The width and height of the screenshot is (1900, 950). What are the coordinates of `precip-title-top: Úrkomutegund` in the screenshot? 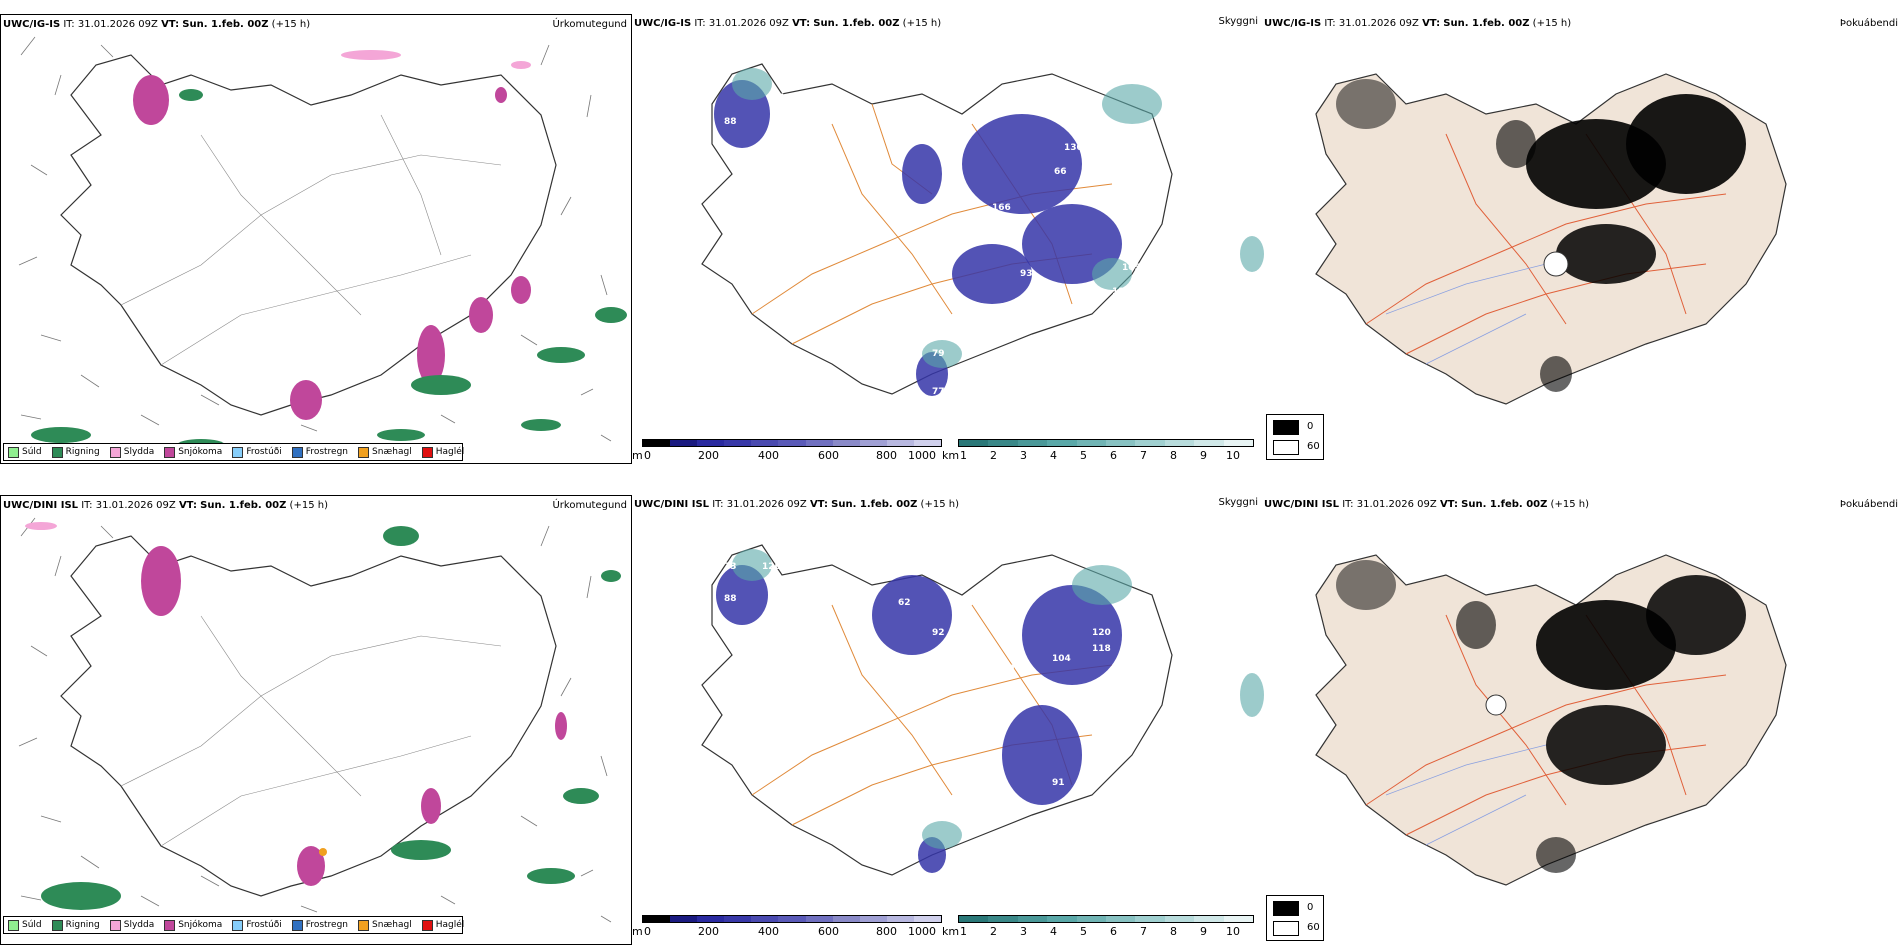 It's located at (589, 24).